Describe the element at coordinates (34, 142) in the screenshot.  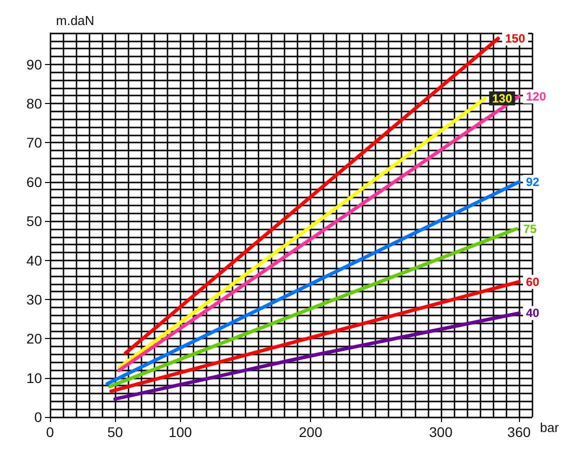
I see `y-tick-label: 70` at that location.